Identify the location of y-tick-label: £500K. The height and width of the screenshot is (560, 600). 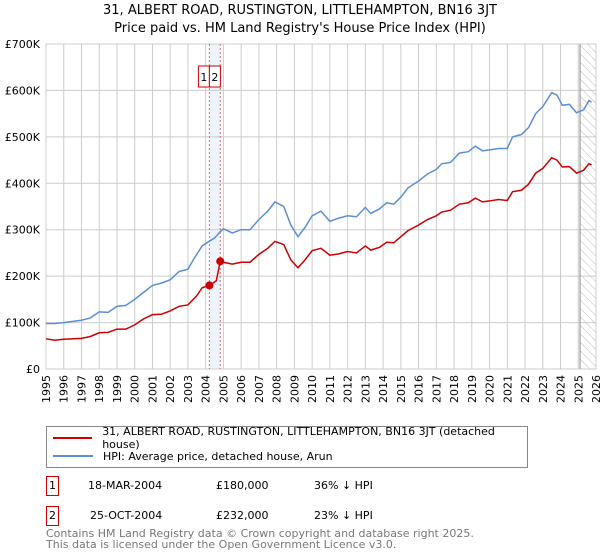
(23, 137).